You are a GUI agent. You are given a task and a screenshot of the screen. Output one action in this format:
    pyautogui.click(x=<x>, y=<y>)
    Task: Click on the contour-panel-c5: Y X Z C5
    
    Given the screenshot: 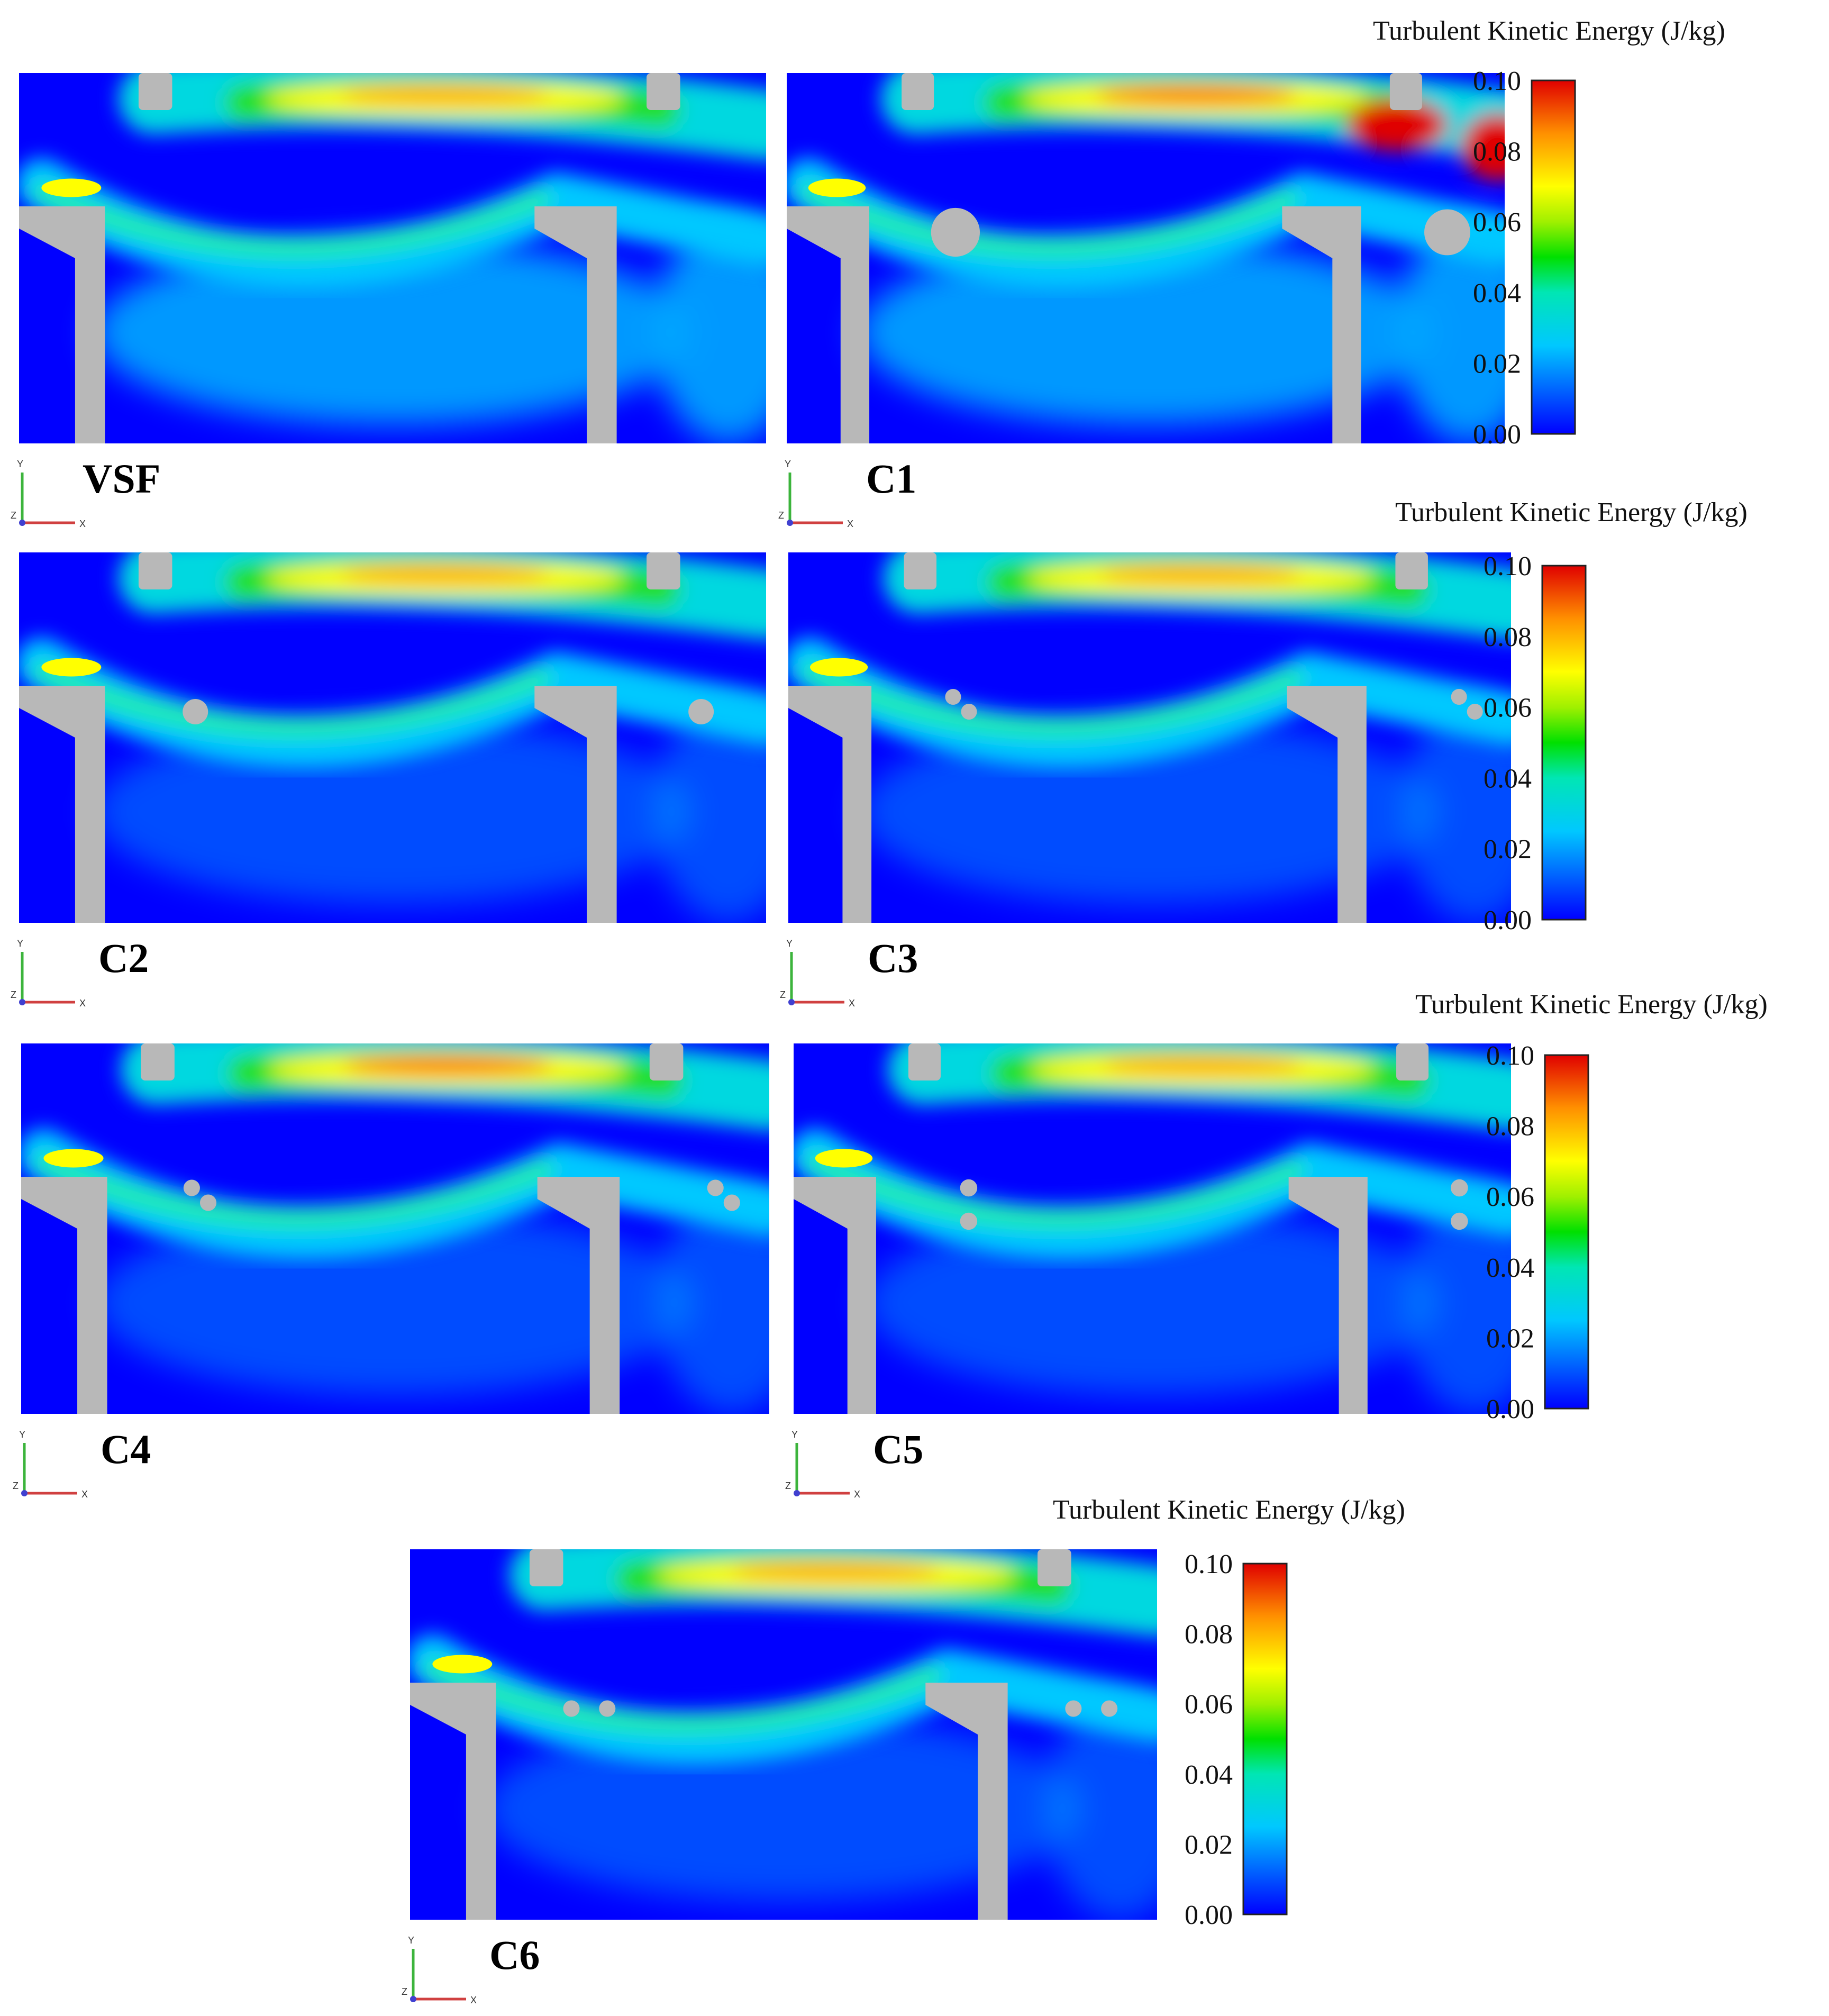 What is the action you would take?
    pyautogui.click(x=1148, y=1271)
    